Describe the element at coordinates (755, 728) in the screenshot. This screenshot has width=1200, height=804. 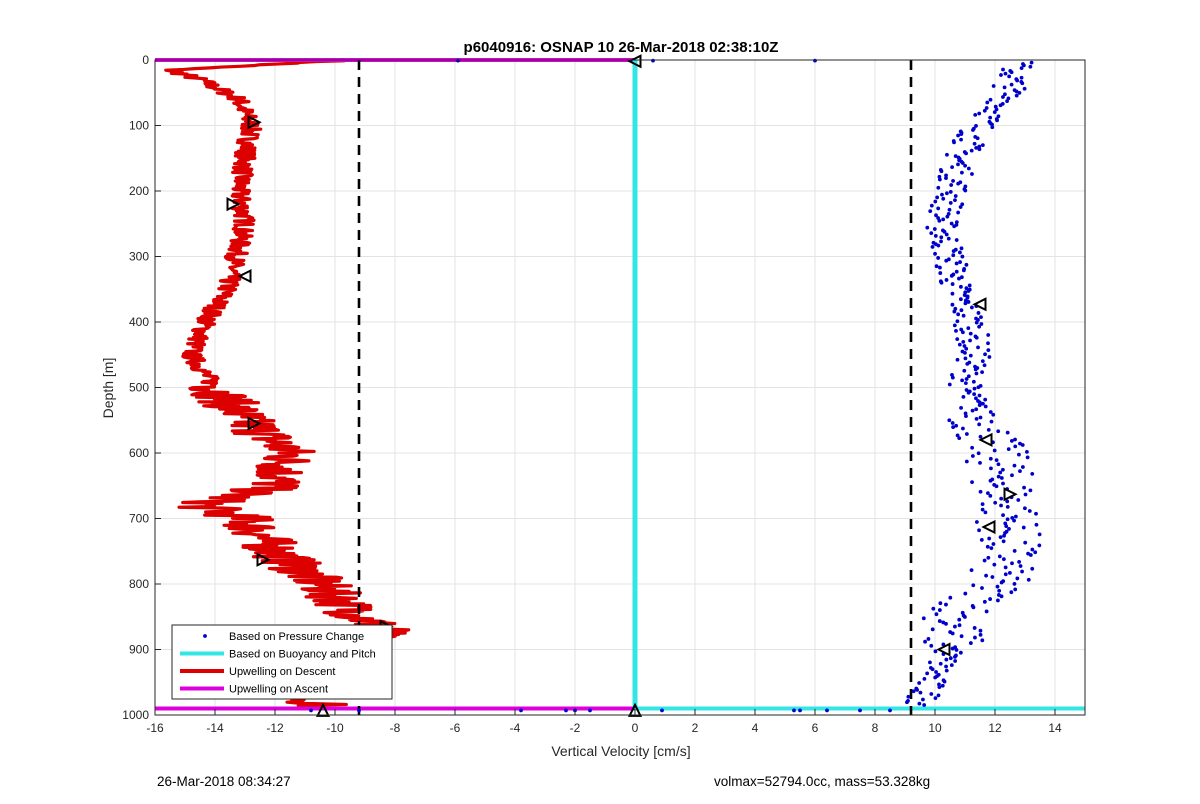
I see `x-tick-label: 4` at that location.